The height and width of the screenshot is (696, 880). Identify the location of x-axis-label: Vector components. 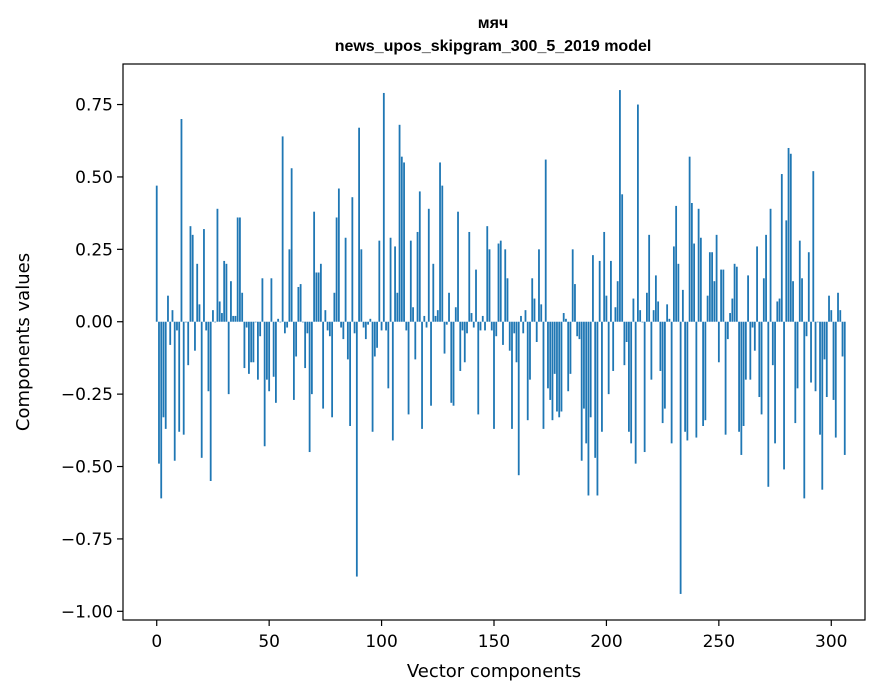
(494, 671).